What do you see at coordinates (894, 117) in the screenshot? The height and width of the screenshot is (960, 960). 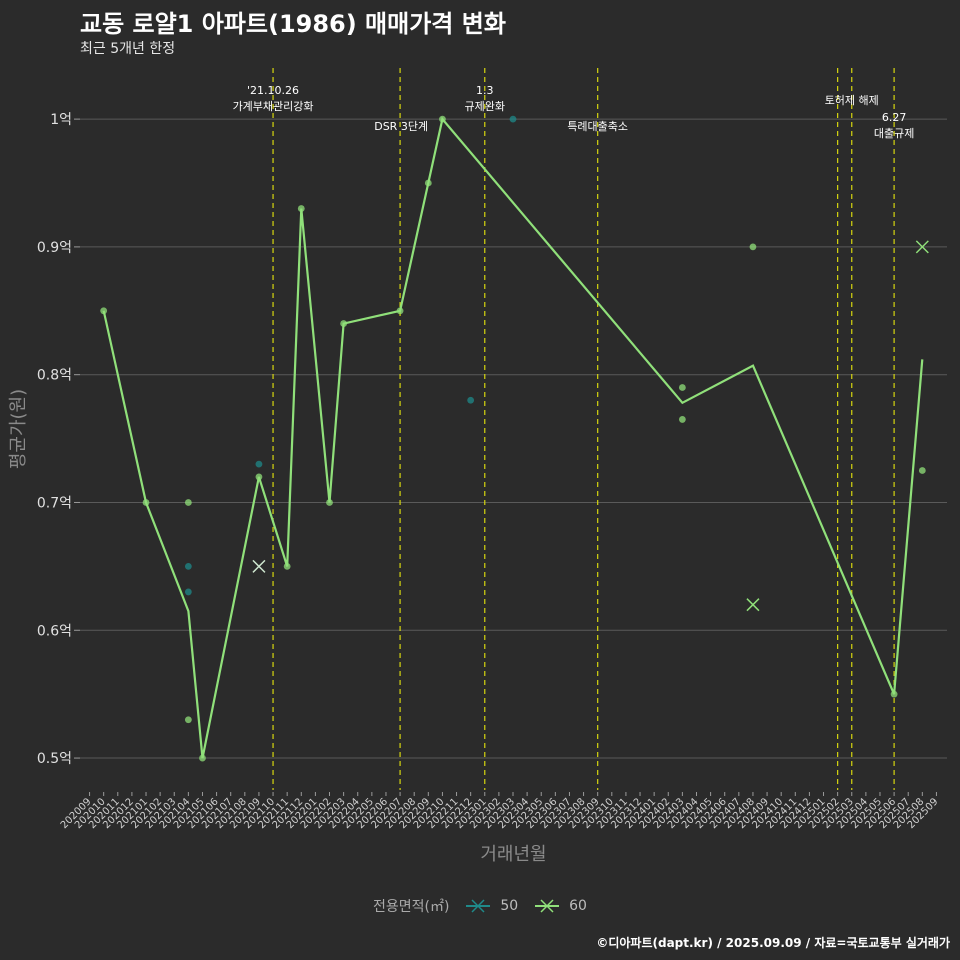 I see `event-label: 6.27` at bounding box center [894, 117].